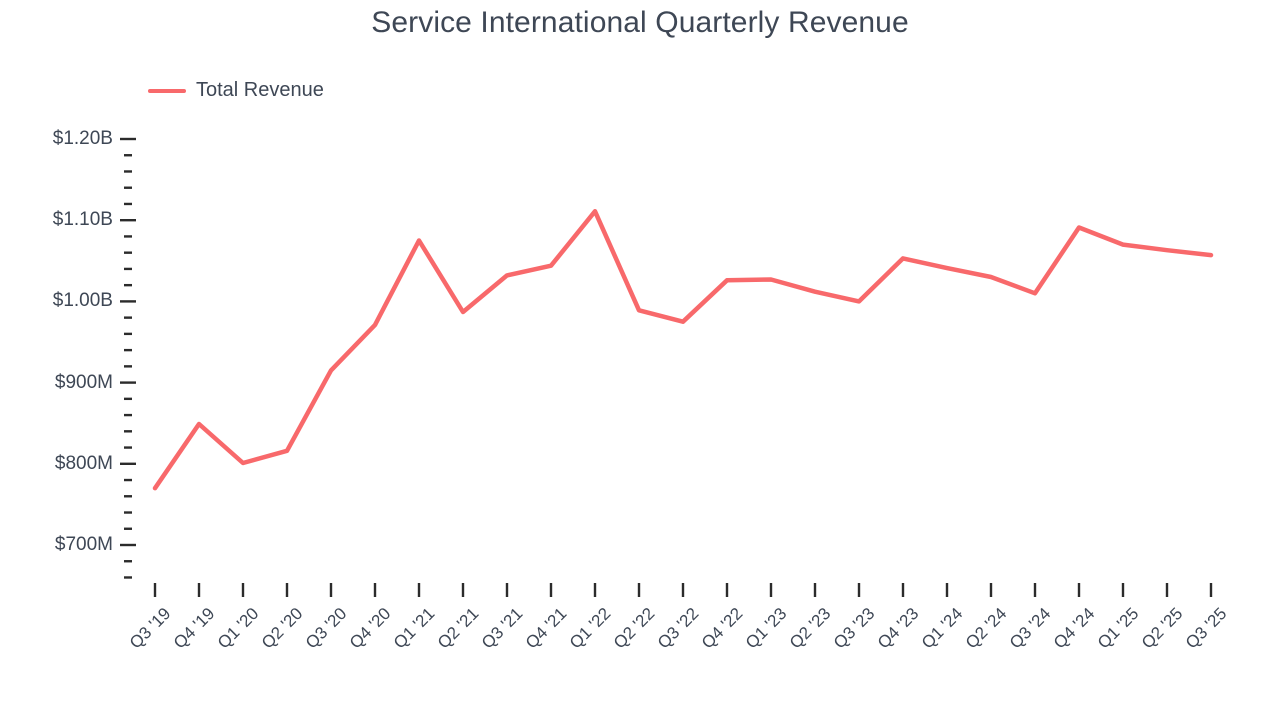  Describe the element at coordinates (458, 628) in the screenshot. I see `x-axis-tick-label: Q2 '21` at that location.